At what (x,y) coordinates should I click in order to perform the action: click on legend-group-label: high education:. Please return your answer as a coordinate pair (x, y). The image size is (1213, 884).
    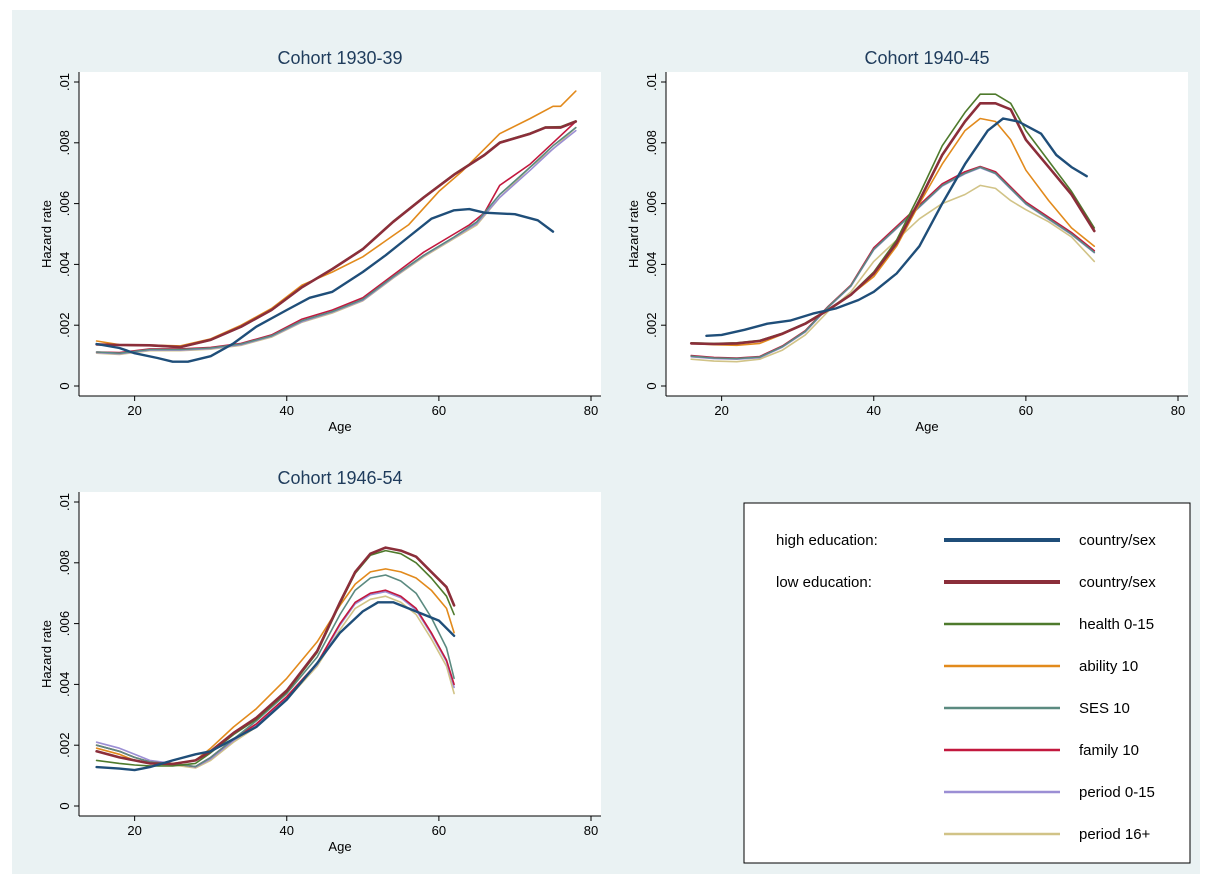
    Looking at the image, I should click on (827, 540).